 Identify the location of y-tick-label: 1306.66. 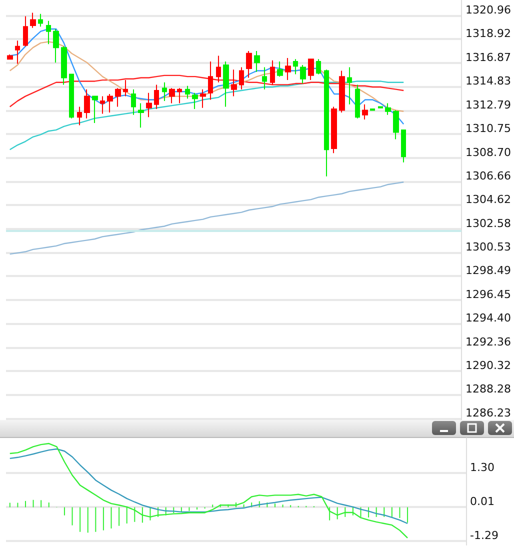
(489, 175).